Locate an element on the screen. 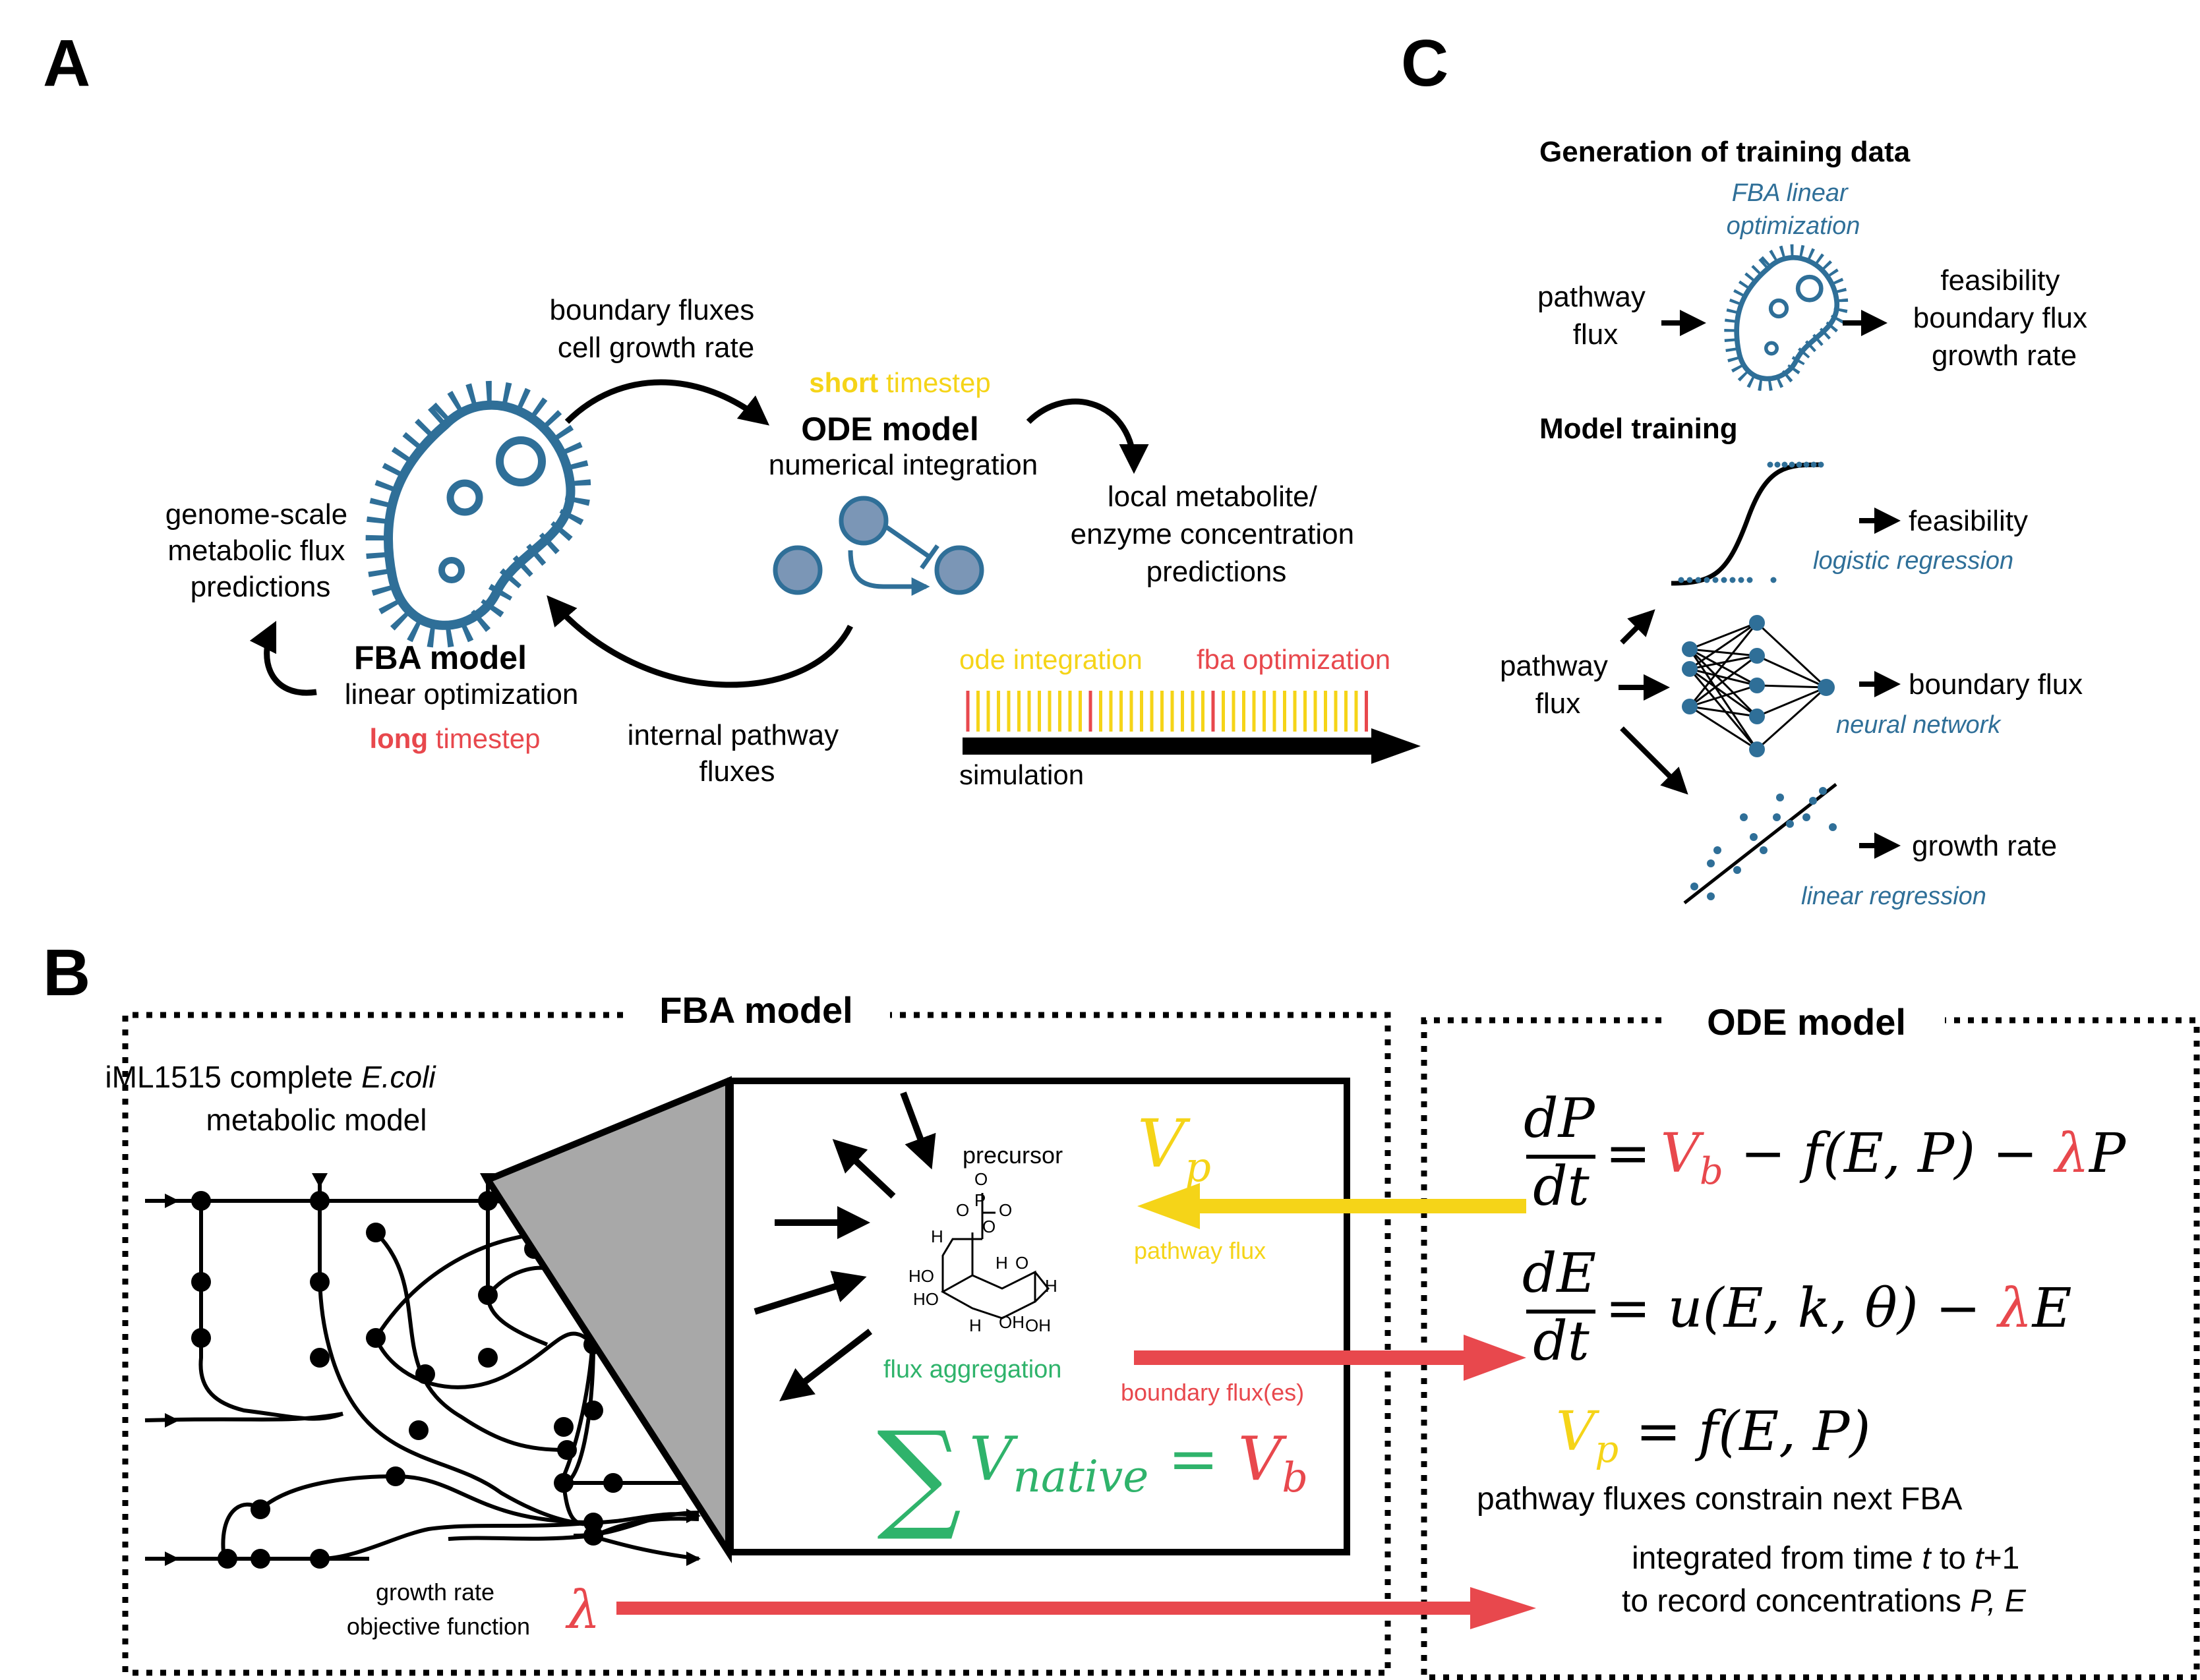  svg-text: OH is located at coordinates (1012, 1322).